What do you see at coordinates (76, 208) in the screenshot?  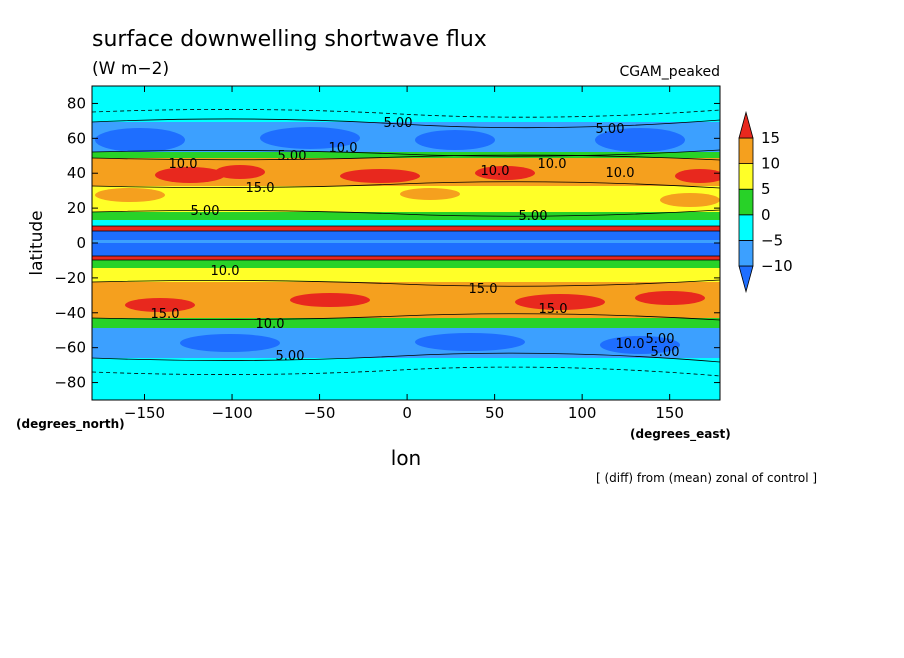 I see `y-tick-label: 20` at bounding box center [76, 208].